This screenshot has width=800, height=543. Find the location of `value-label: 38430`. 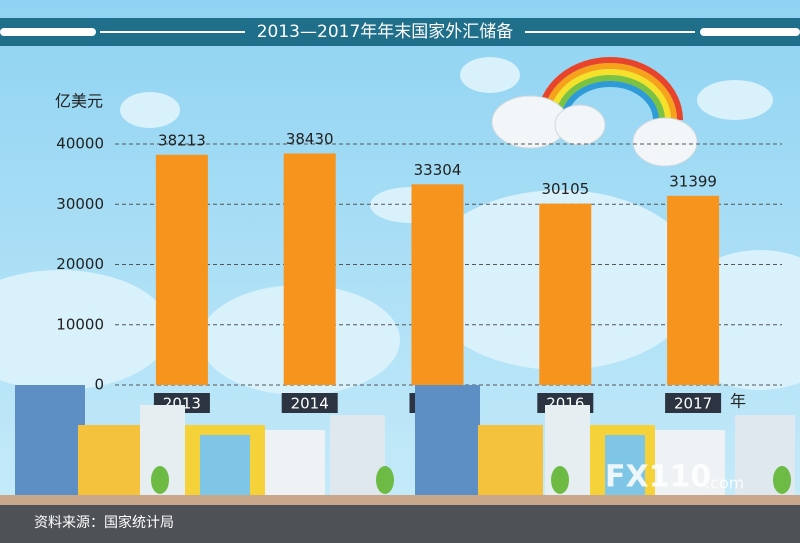

value-label: 38430 is located at coordinates (310, 139).